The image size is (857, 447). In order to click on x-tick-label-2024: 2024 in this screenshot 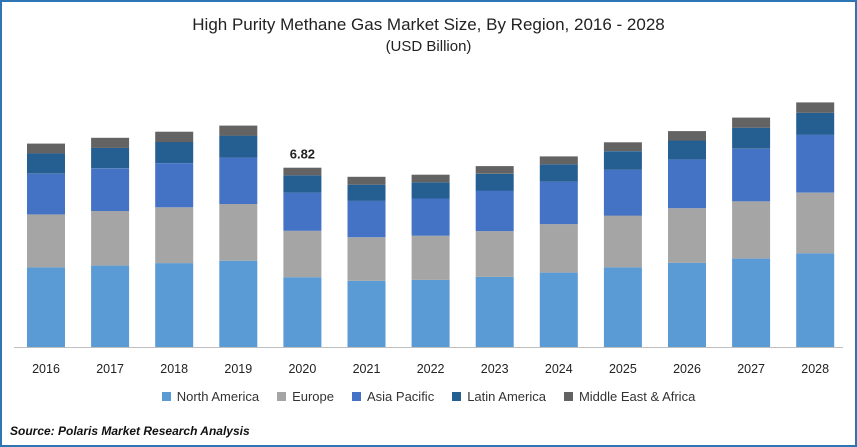, I will do `click(559, 369)`.